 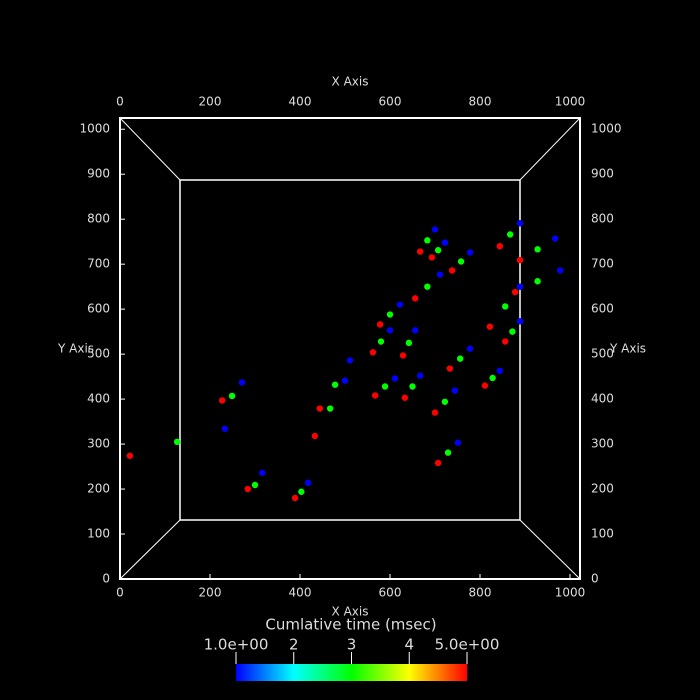 I want to click on y-axis-title: Y Axis, so click(x=75, y=349).